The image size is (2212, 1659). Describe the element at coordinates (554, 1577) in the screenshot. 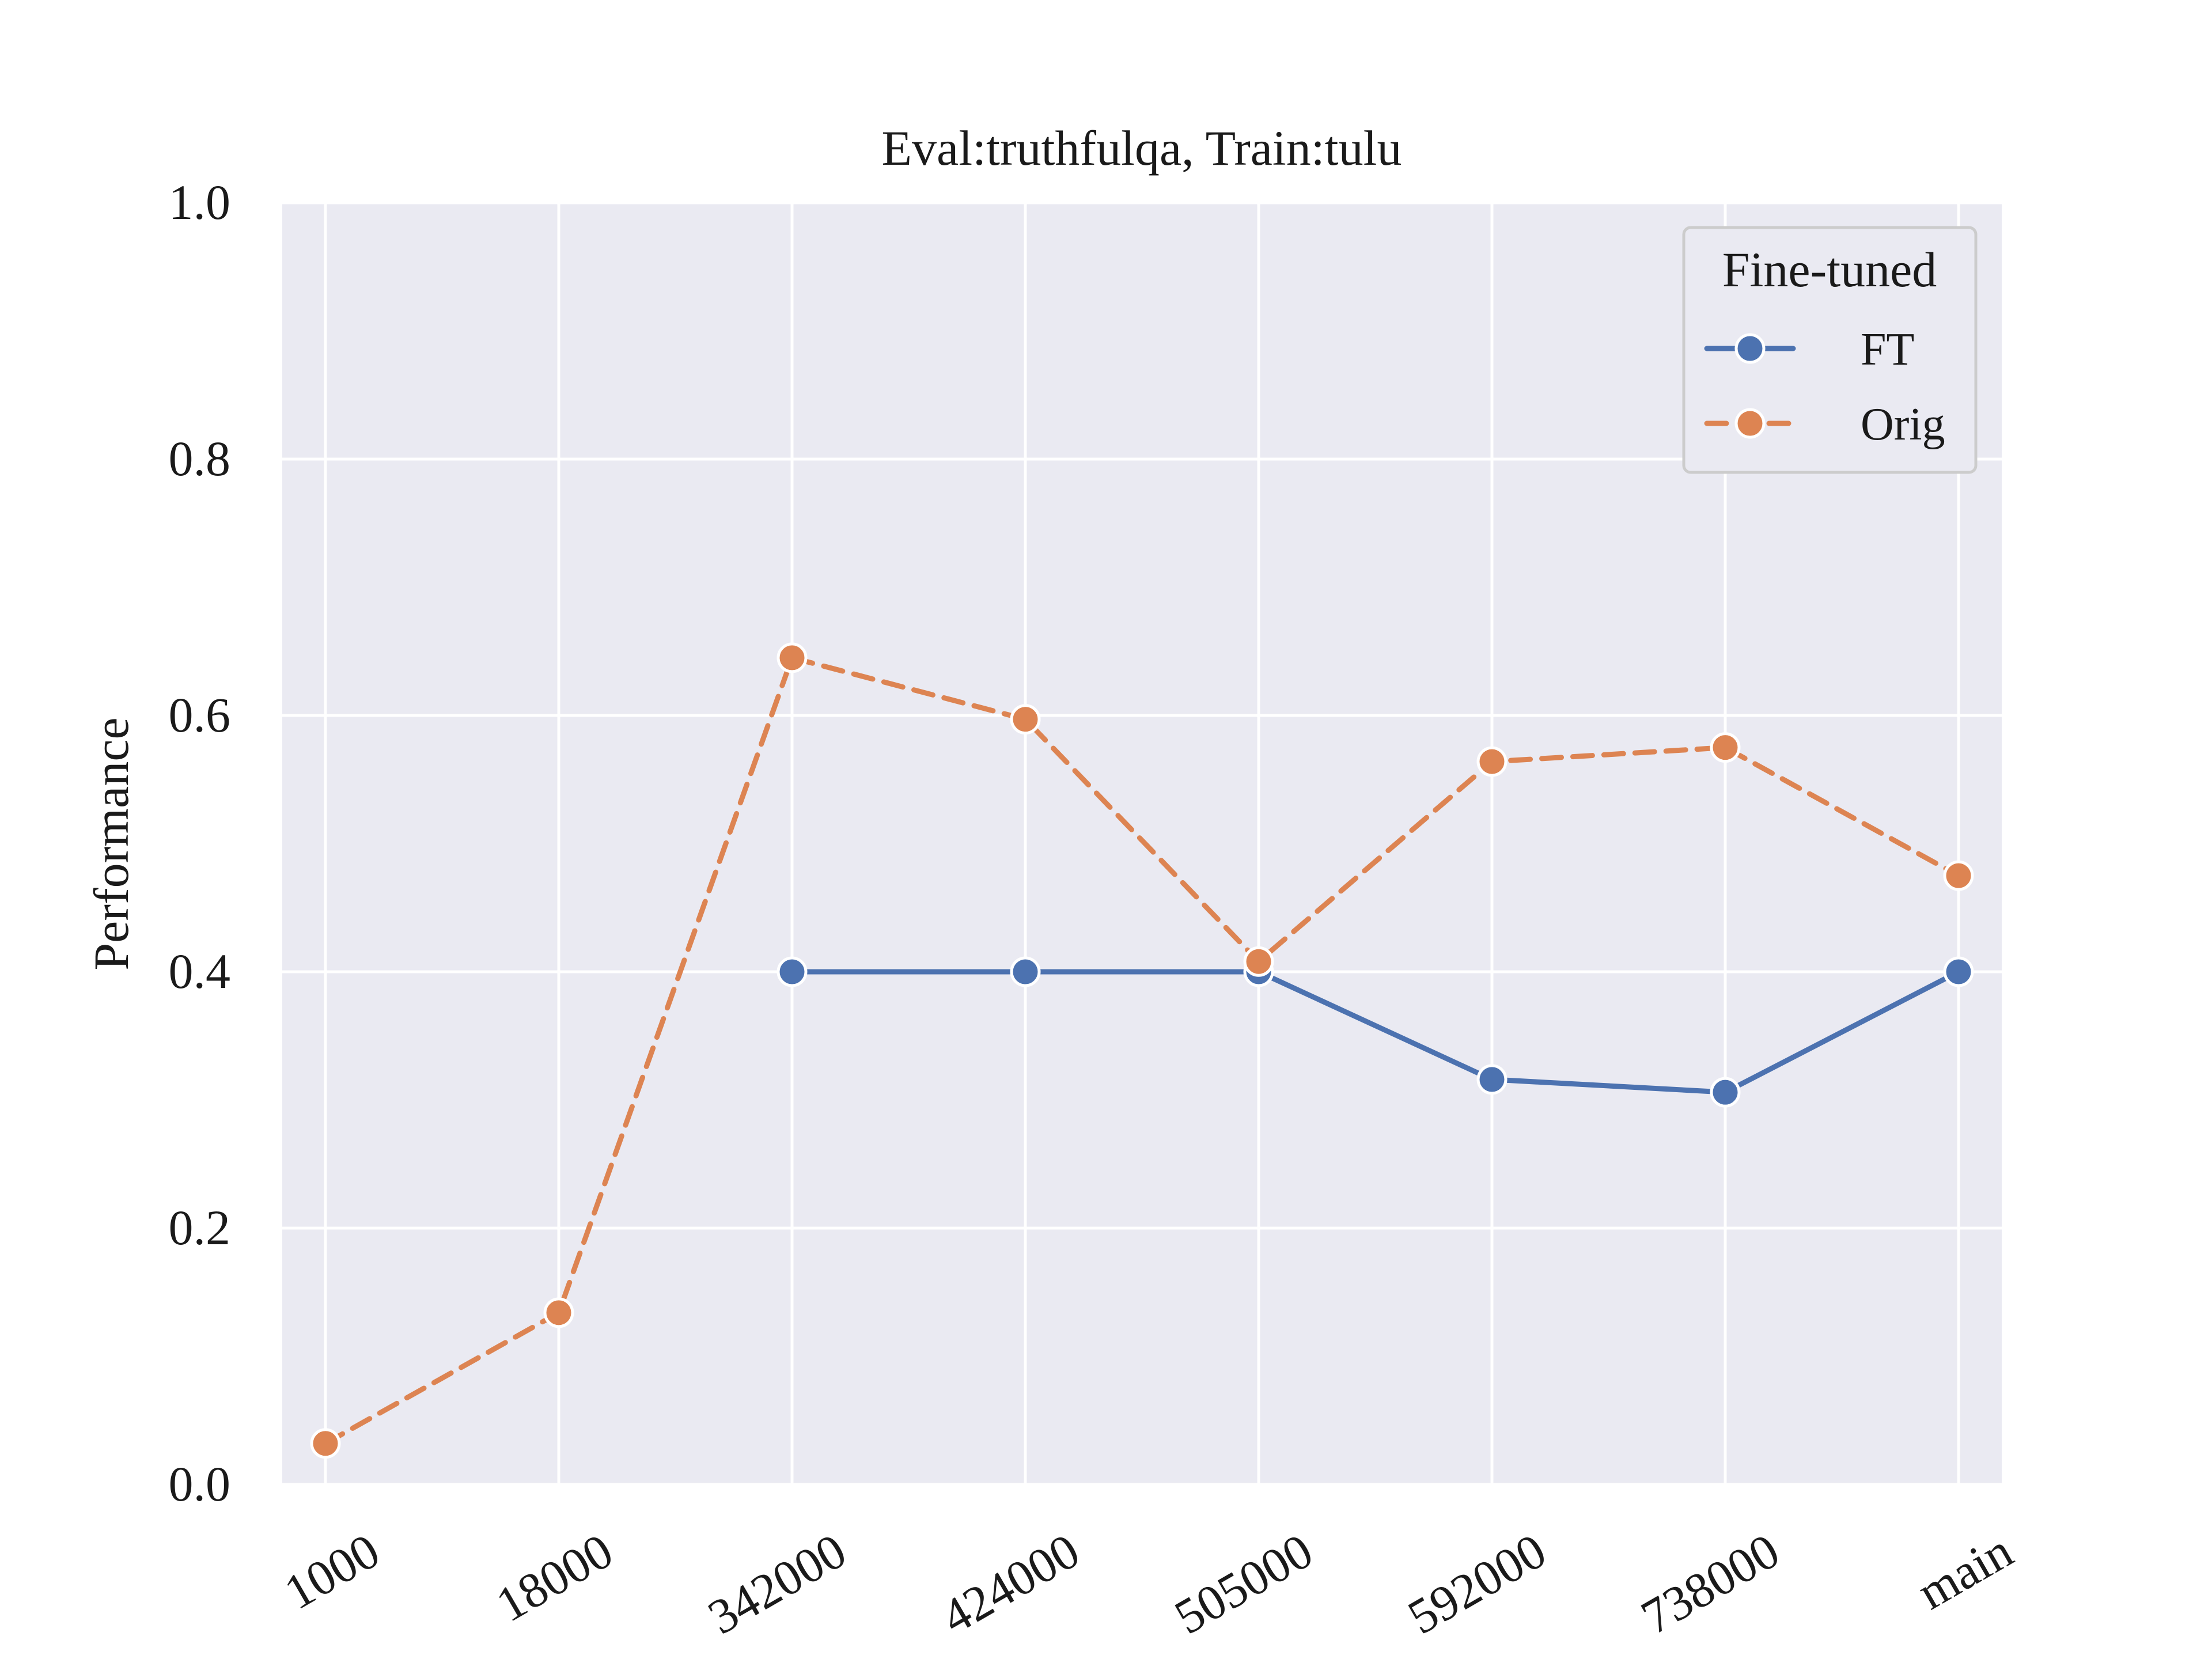

I see `x-tick-label: 18000` at that location.